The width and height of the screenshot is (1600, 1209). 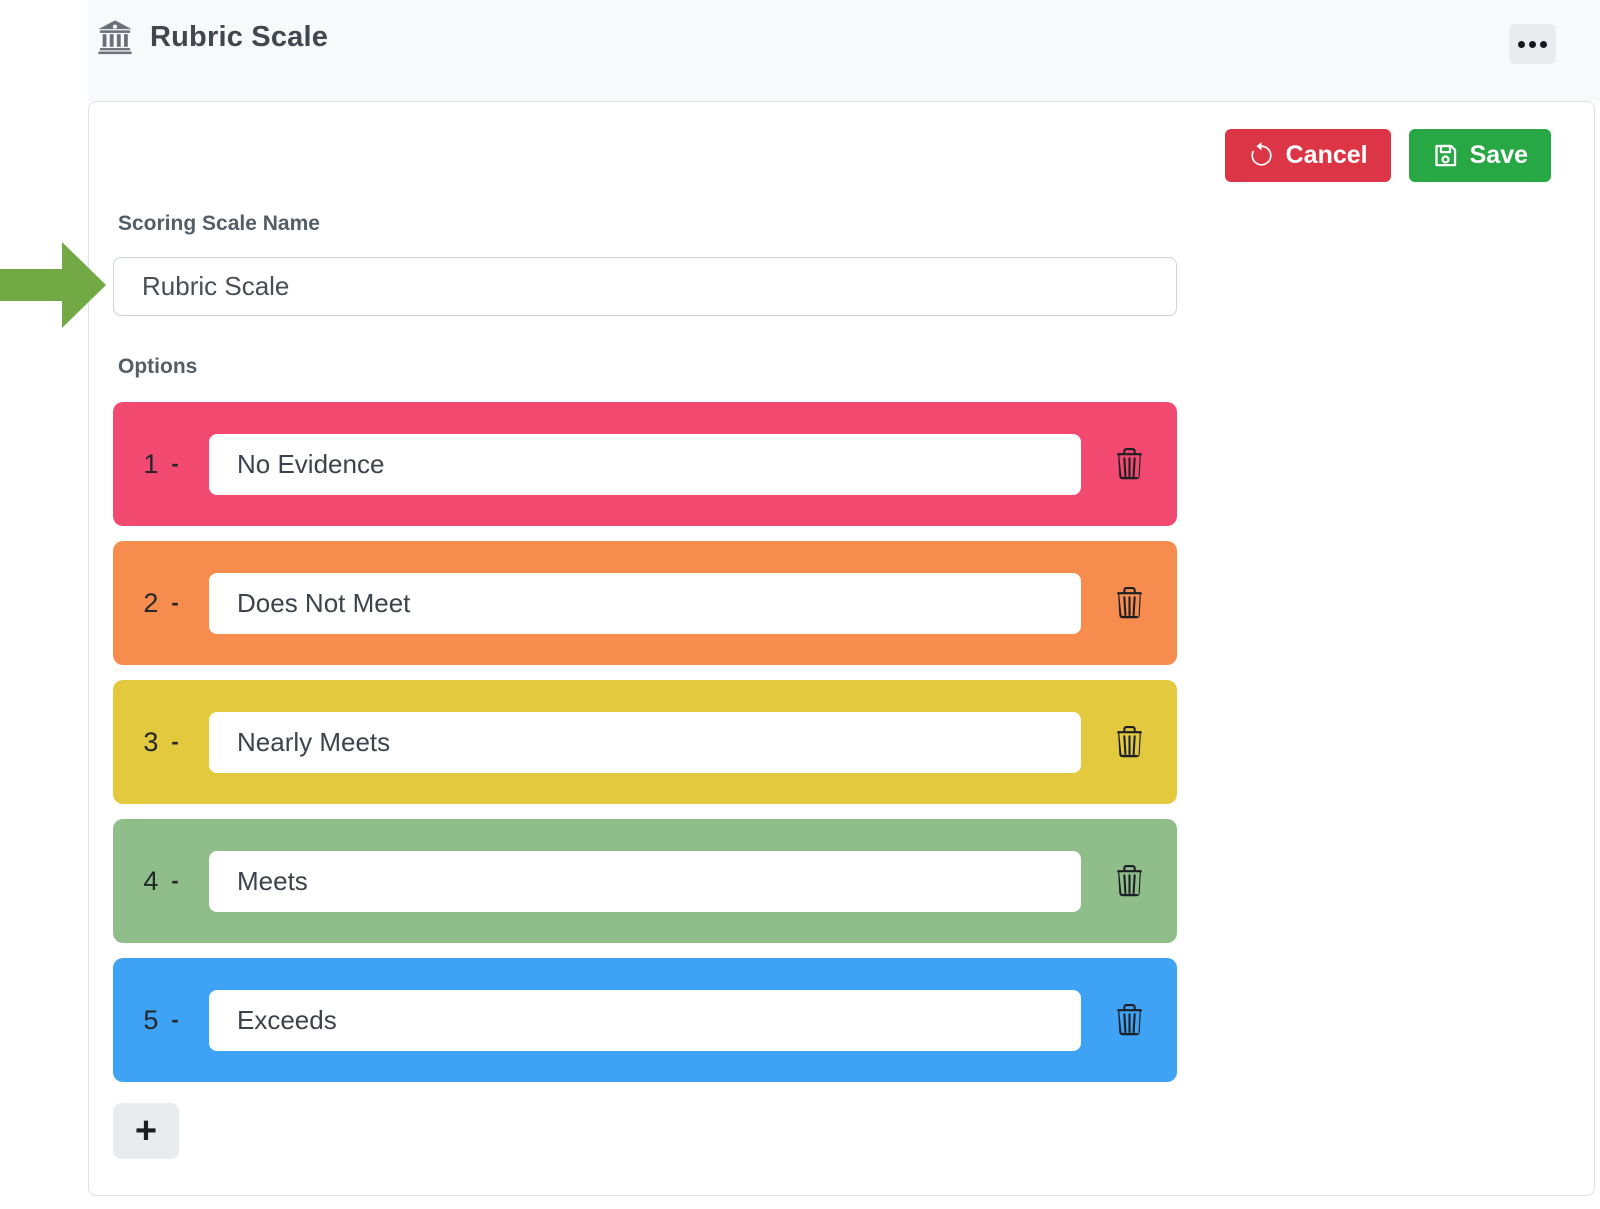 I want to click on cancel-button: Cancel, so click(x=1307, y=155).